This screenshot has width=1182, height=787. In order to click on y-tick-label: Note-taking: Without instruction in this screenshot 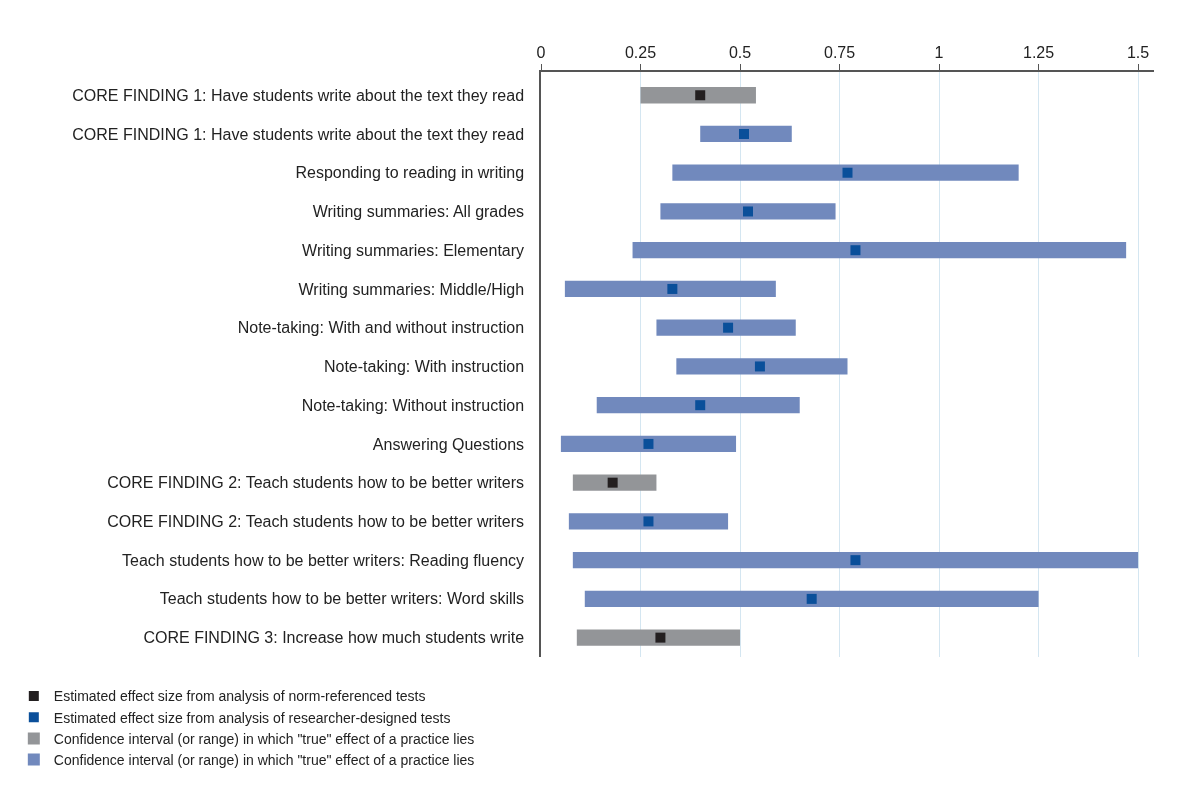, I will do `click(413, 405)`.